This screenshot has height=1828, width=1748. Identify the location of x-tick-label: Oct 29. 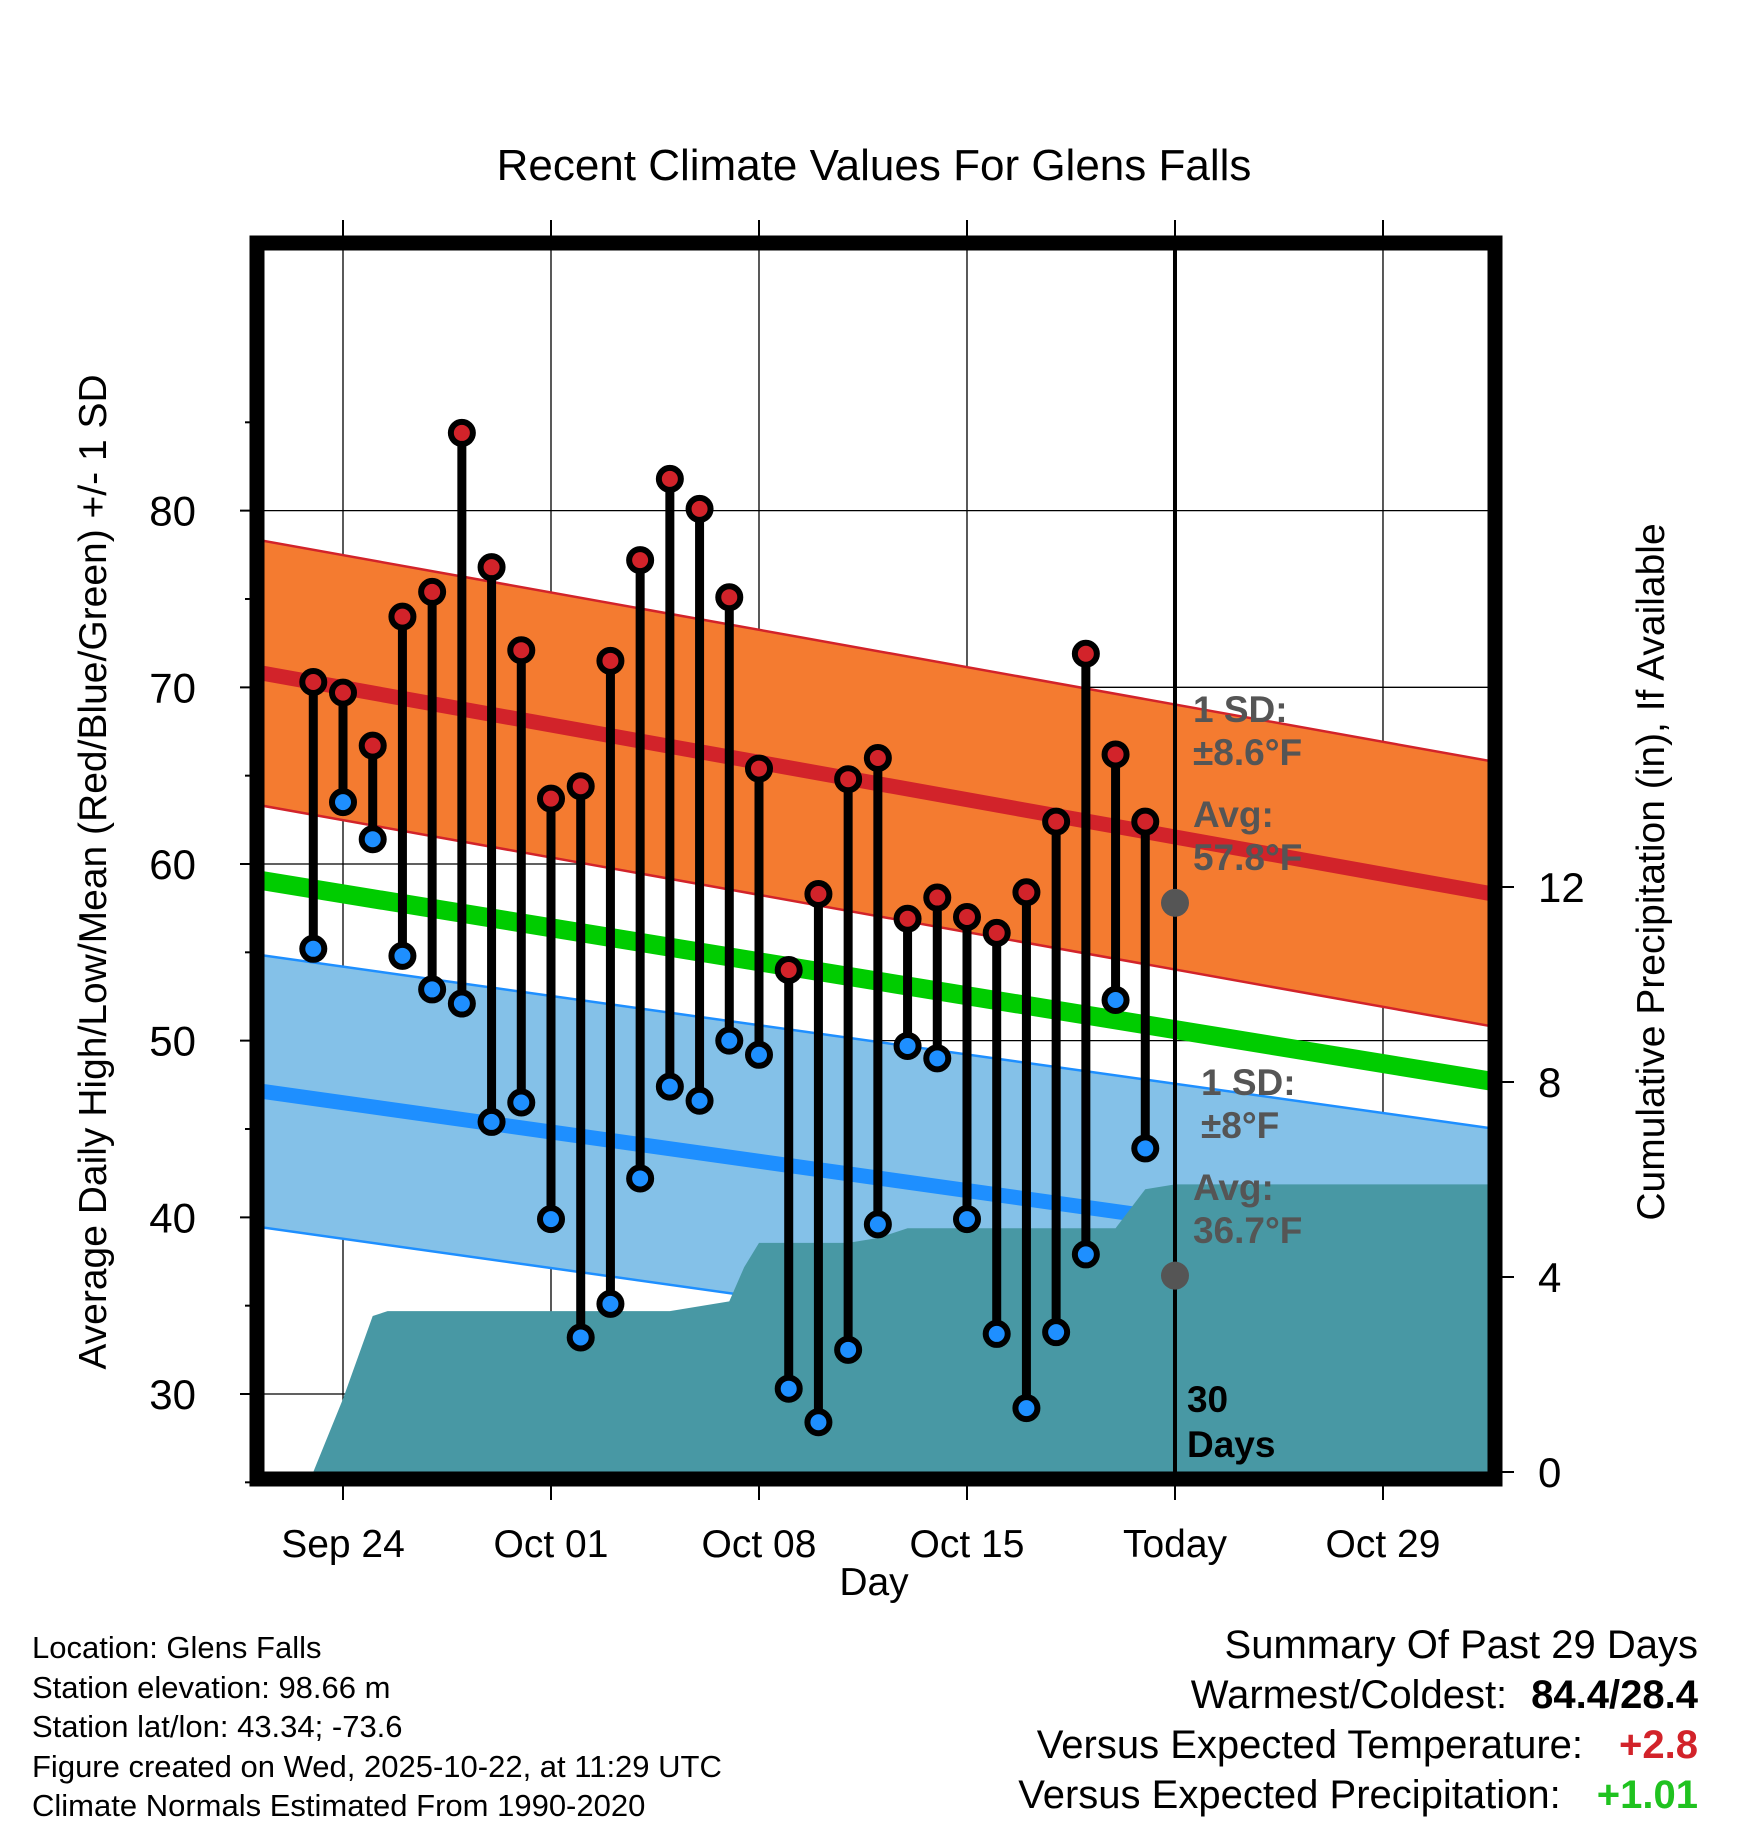
(1383, 1544).